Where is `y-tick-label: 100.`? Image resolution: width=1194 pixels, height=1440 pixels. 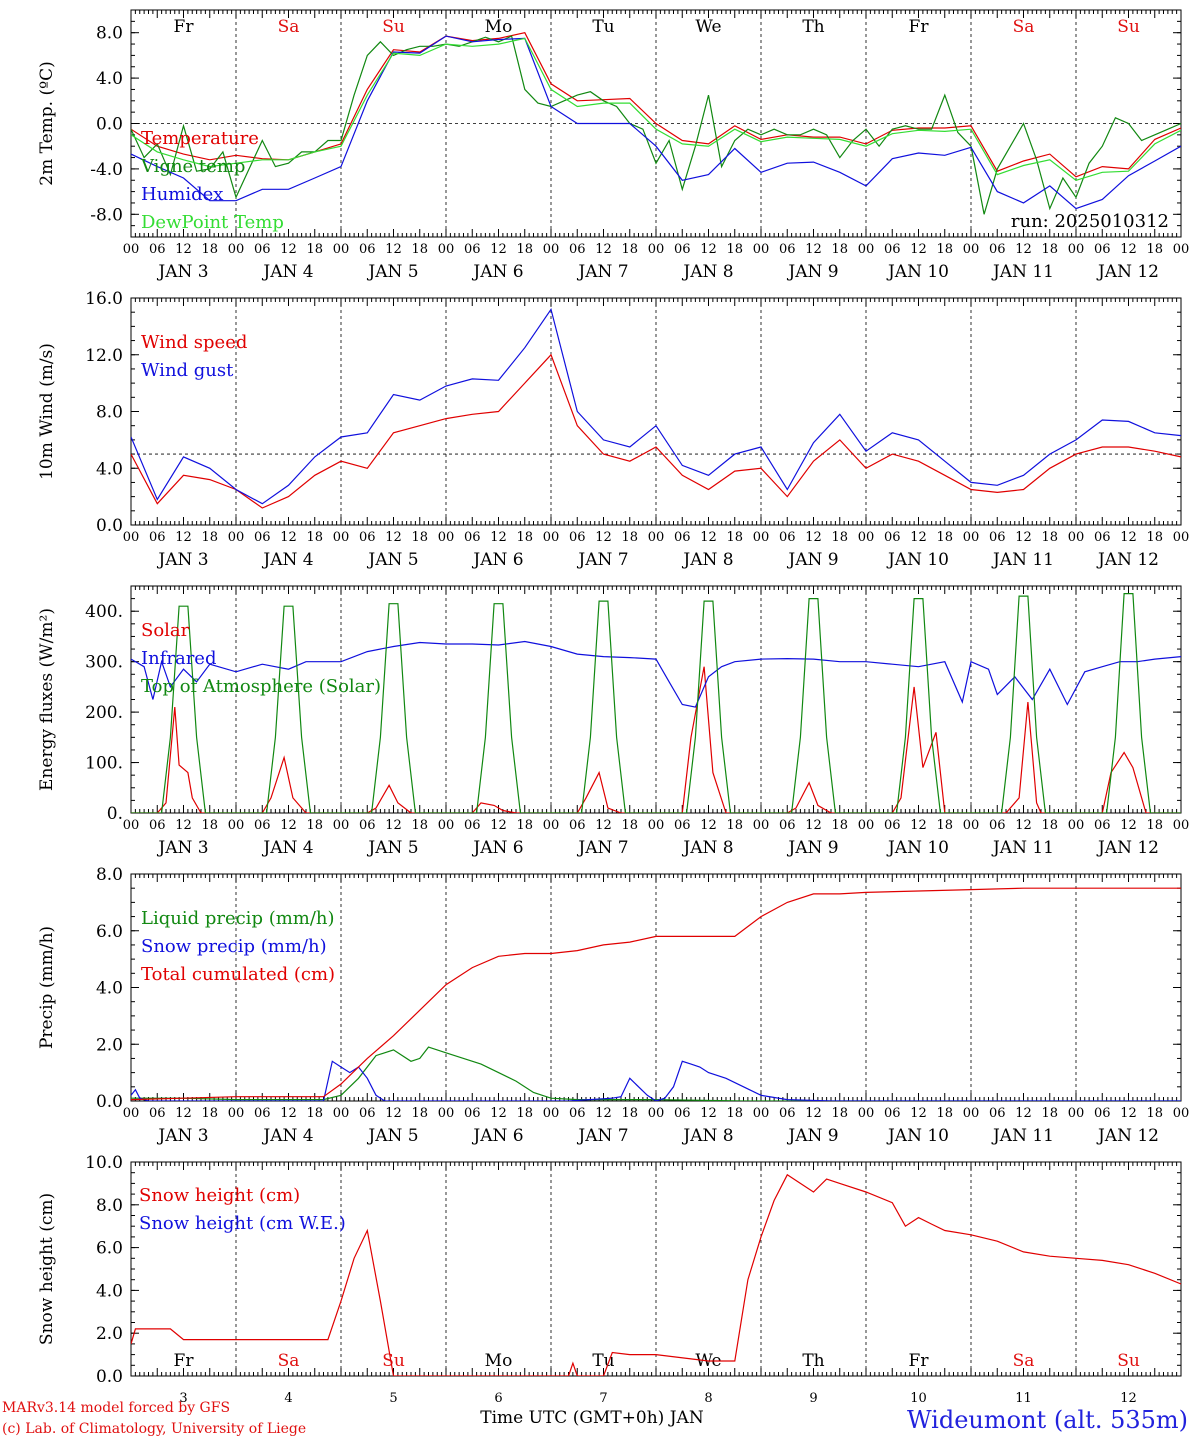 y-tick-label: 100. is located at coordinates (104, 764).